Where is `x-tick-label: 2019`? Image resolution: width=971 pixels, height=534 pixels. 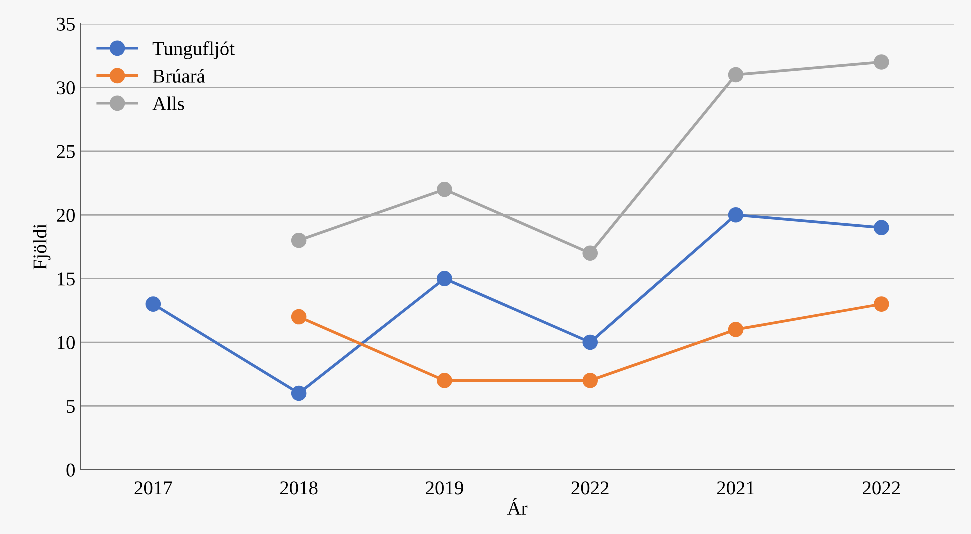 x-tick-label: 2019 is located at coordinates (445, 488).